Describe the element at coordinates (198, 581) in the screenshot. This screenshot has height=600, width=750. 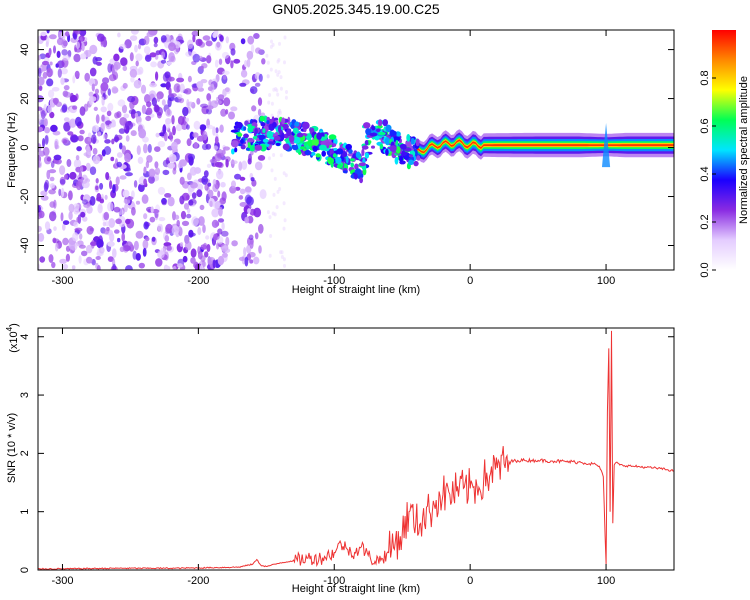
I see `x-tick-label: -200` at that location.